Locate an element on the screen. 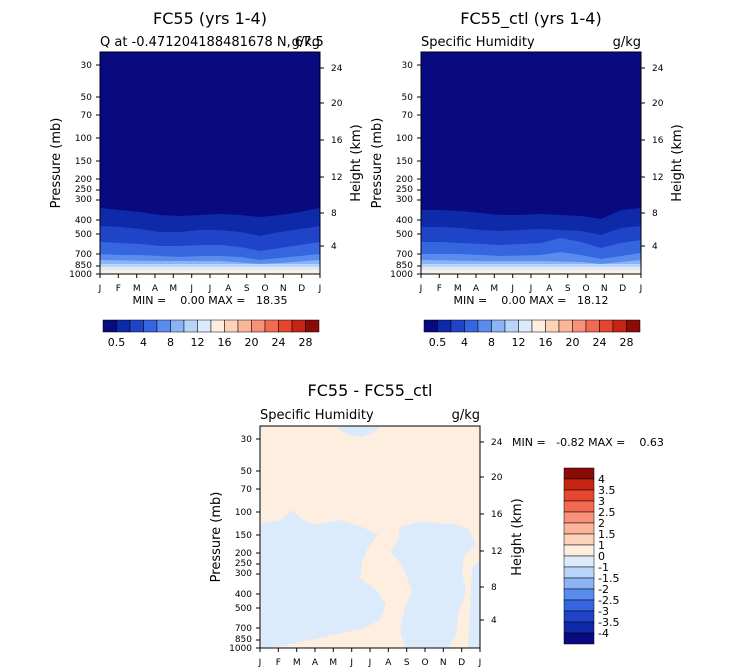 The image size is (733, 672). contour-field is located at coordinates (370, 537).